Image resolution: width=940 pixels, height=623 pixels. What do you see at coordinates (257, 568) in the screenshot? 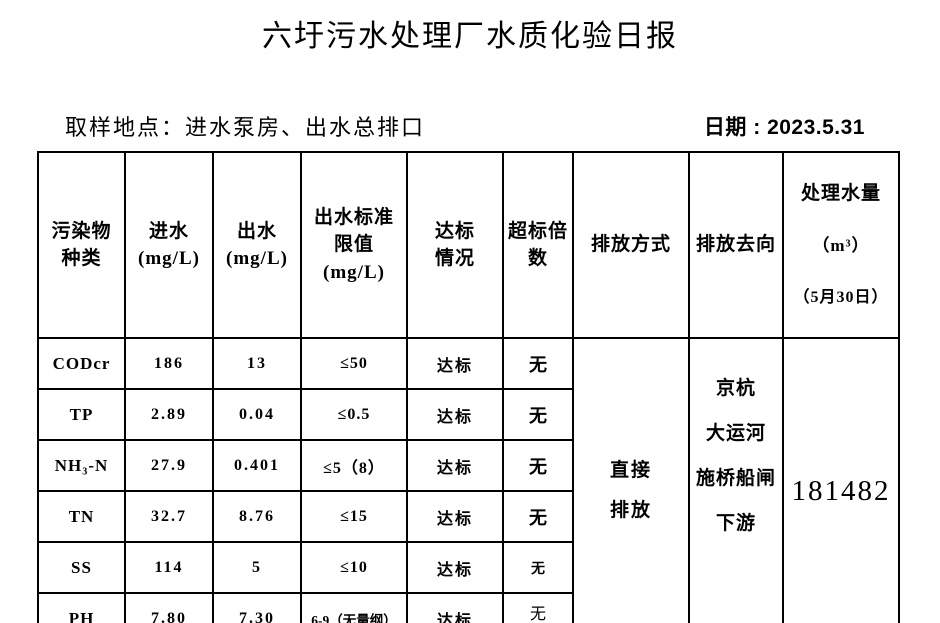
I see `cell-outflow: 5` at bounding box center [257, 568].